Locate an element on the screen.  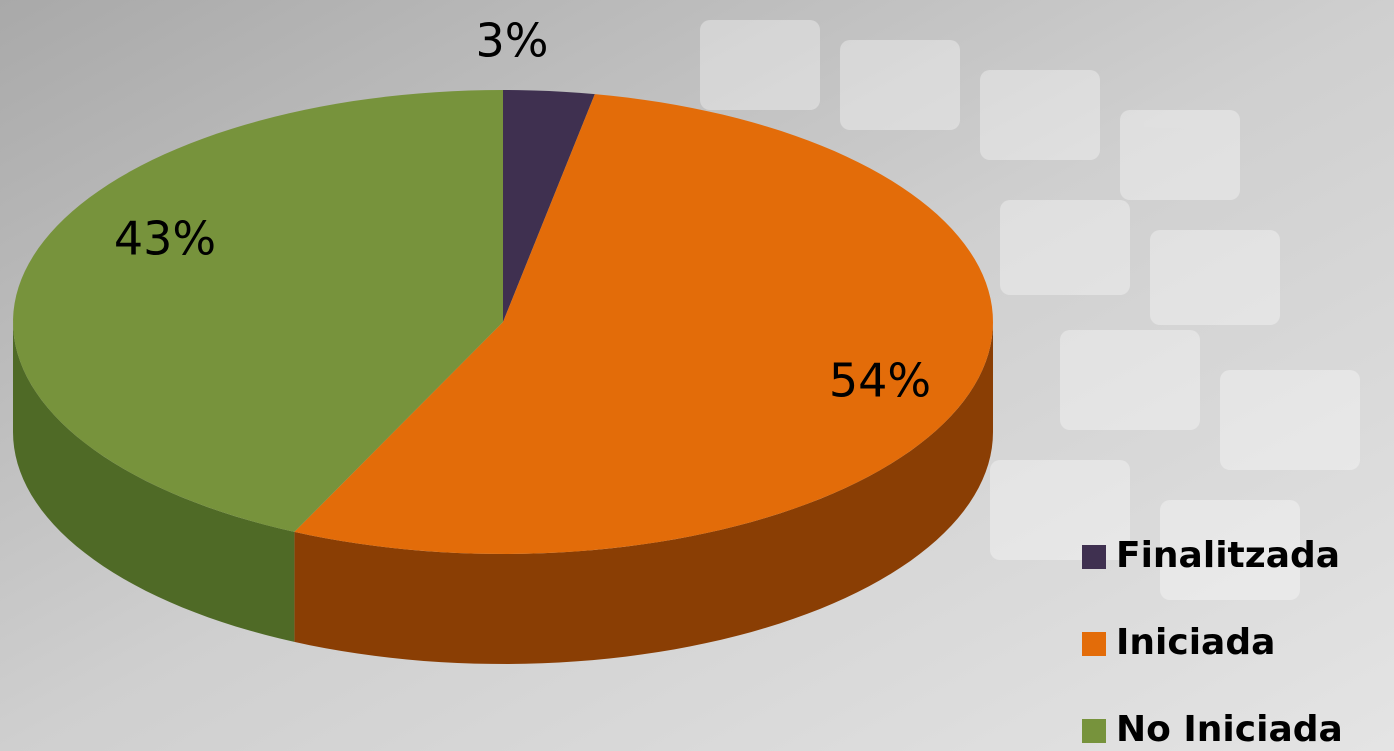
slice is located at coordinates (549, 206).